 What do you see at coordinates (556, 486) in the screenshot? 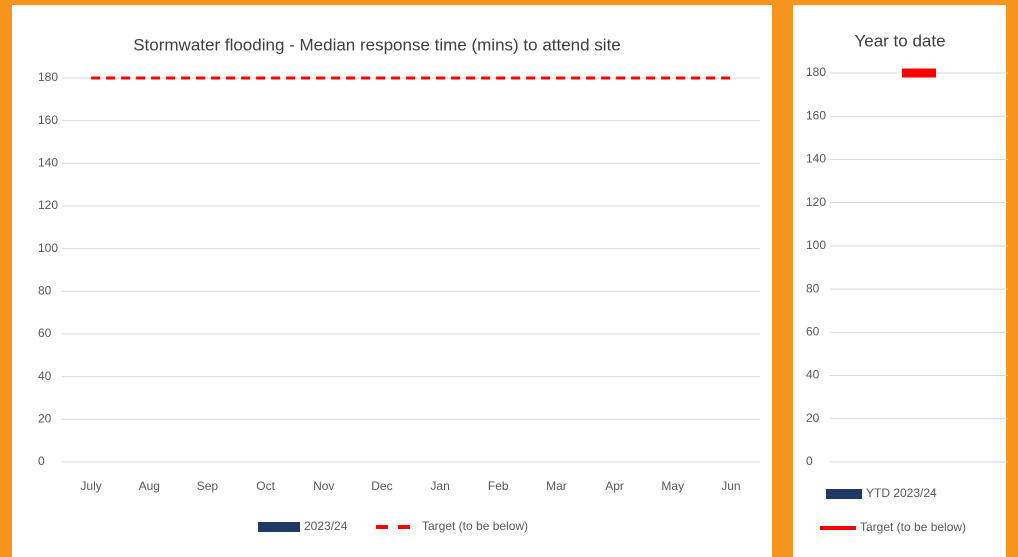
I see `x-tick-label: Mar` at bounding box center [556, 486].